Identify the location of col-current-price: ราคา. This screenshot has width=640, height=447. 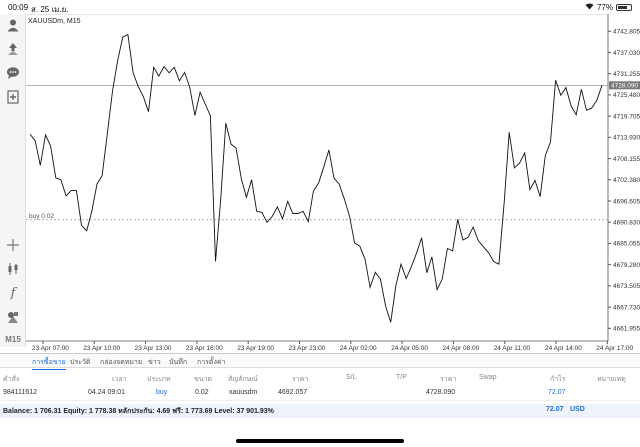
(448, 379).